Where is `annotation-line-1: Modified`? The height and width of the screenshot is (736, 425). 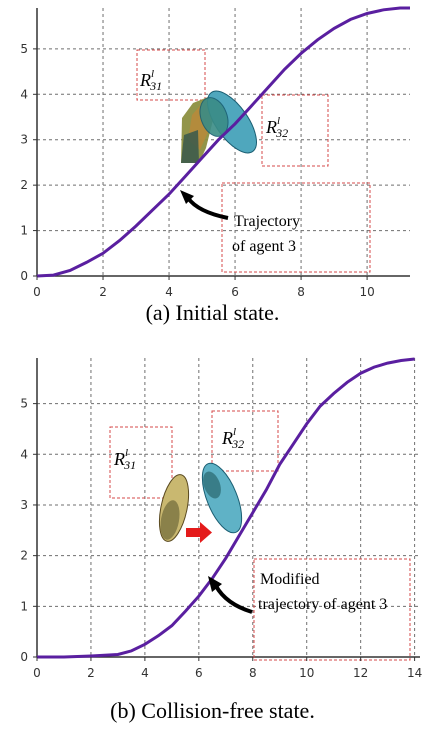
annotation-line-1: Modified is located at coordinates (290, 579).